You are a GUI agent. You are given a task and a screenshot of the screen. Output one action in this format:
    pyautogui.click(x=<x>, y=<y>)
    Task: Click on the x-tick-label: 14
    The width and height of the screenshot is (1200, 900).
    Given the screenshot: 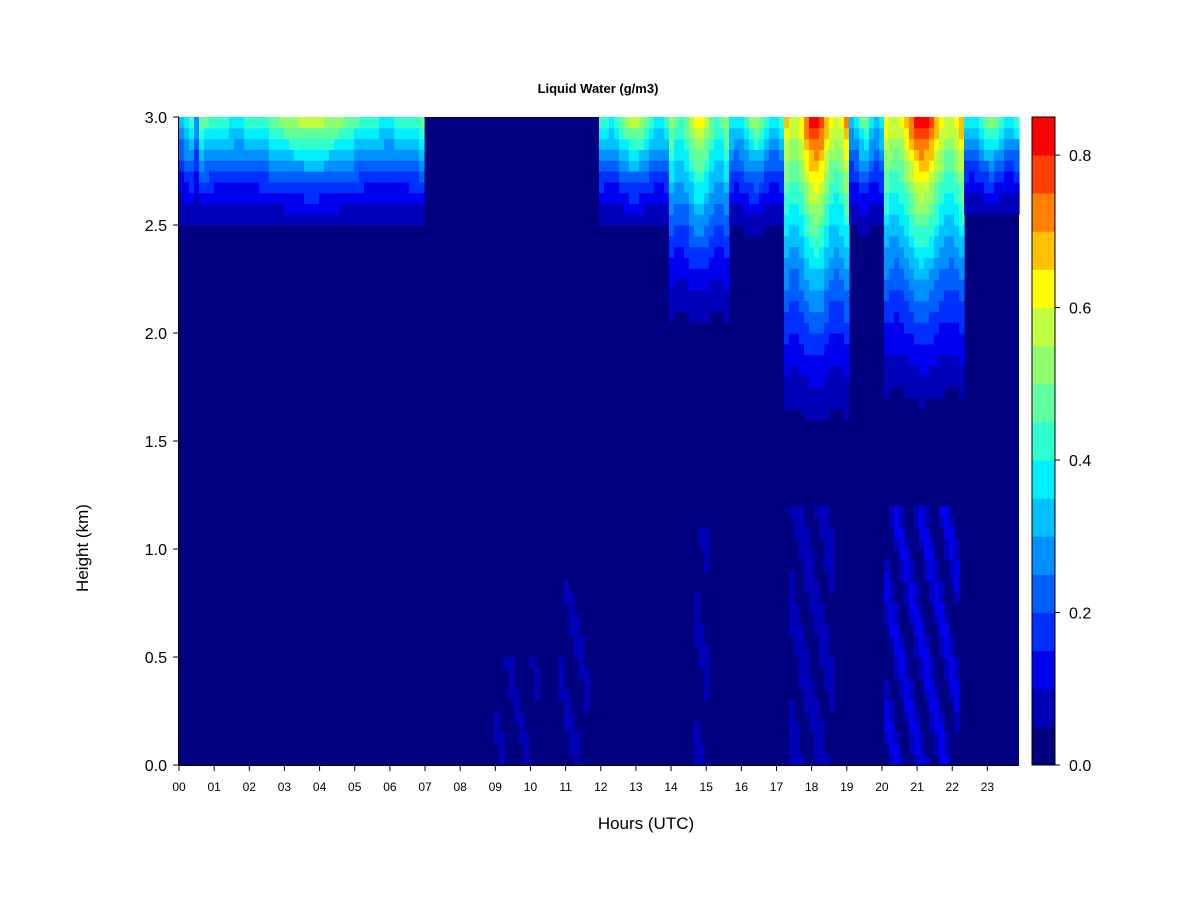 What is the action you would take?
    pyautogui.click(x=671, y=787)
    